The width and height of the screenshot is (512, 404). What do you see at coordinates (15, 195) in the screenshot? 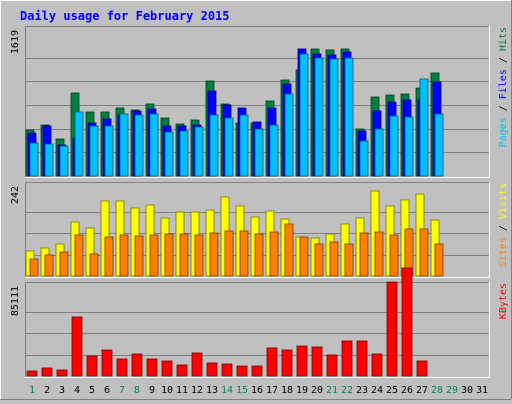
I see `panel-visits-sites-scale-label: 242` at bounding box center [15, 195].